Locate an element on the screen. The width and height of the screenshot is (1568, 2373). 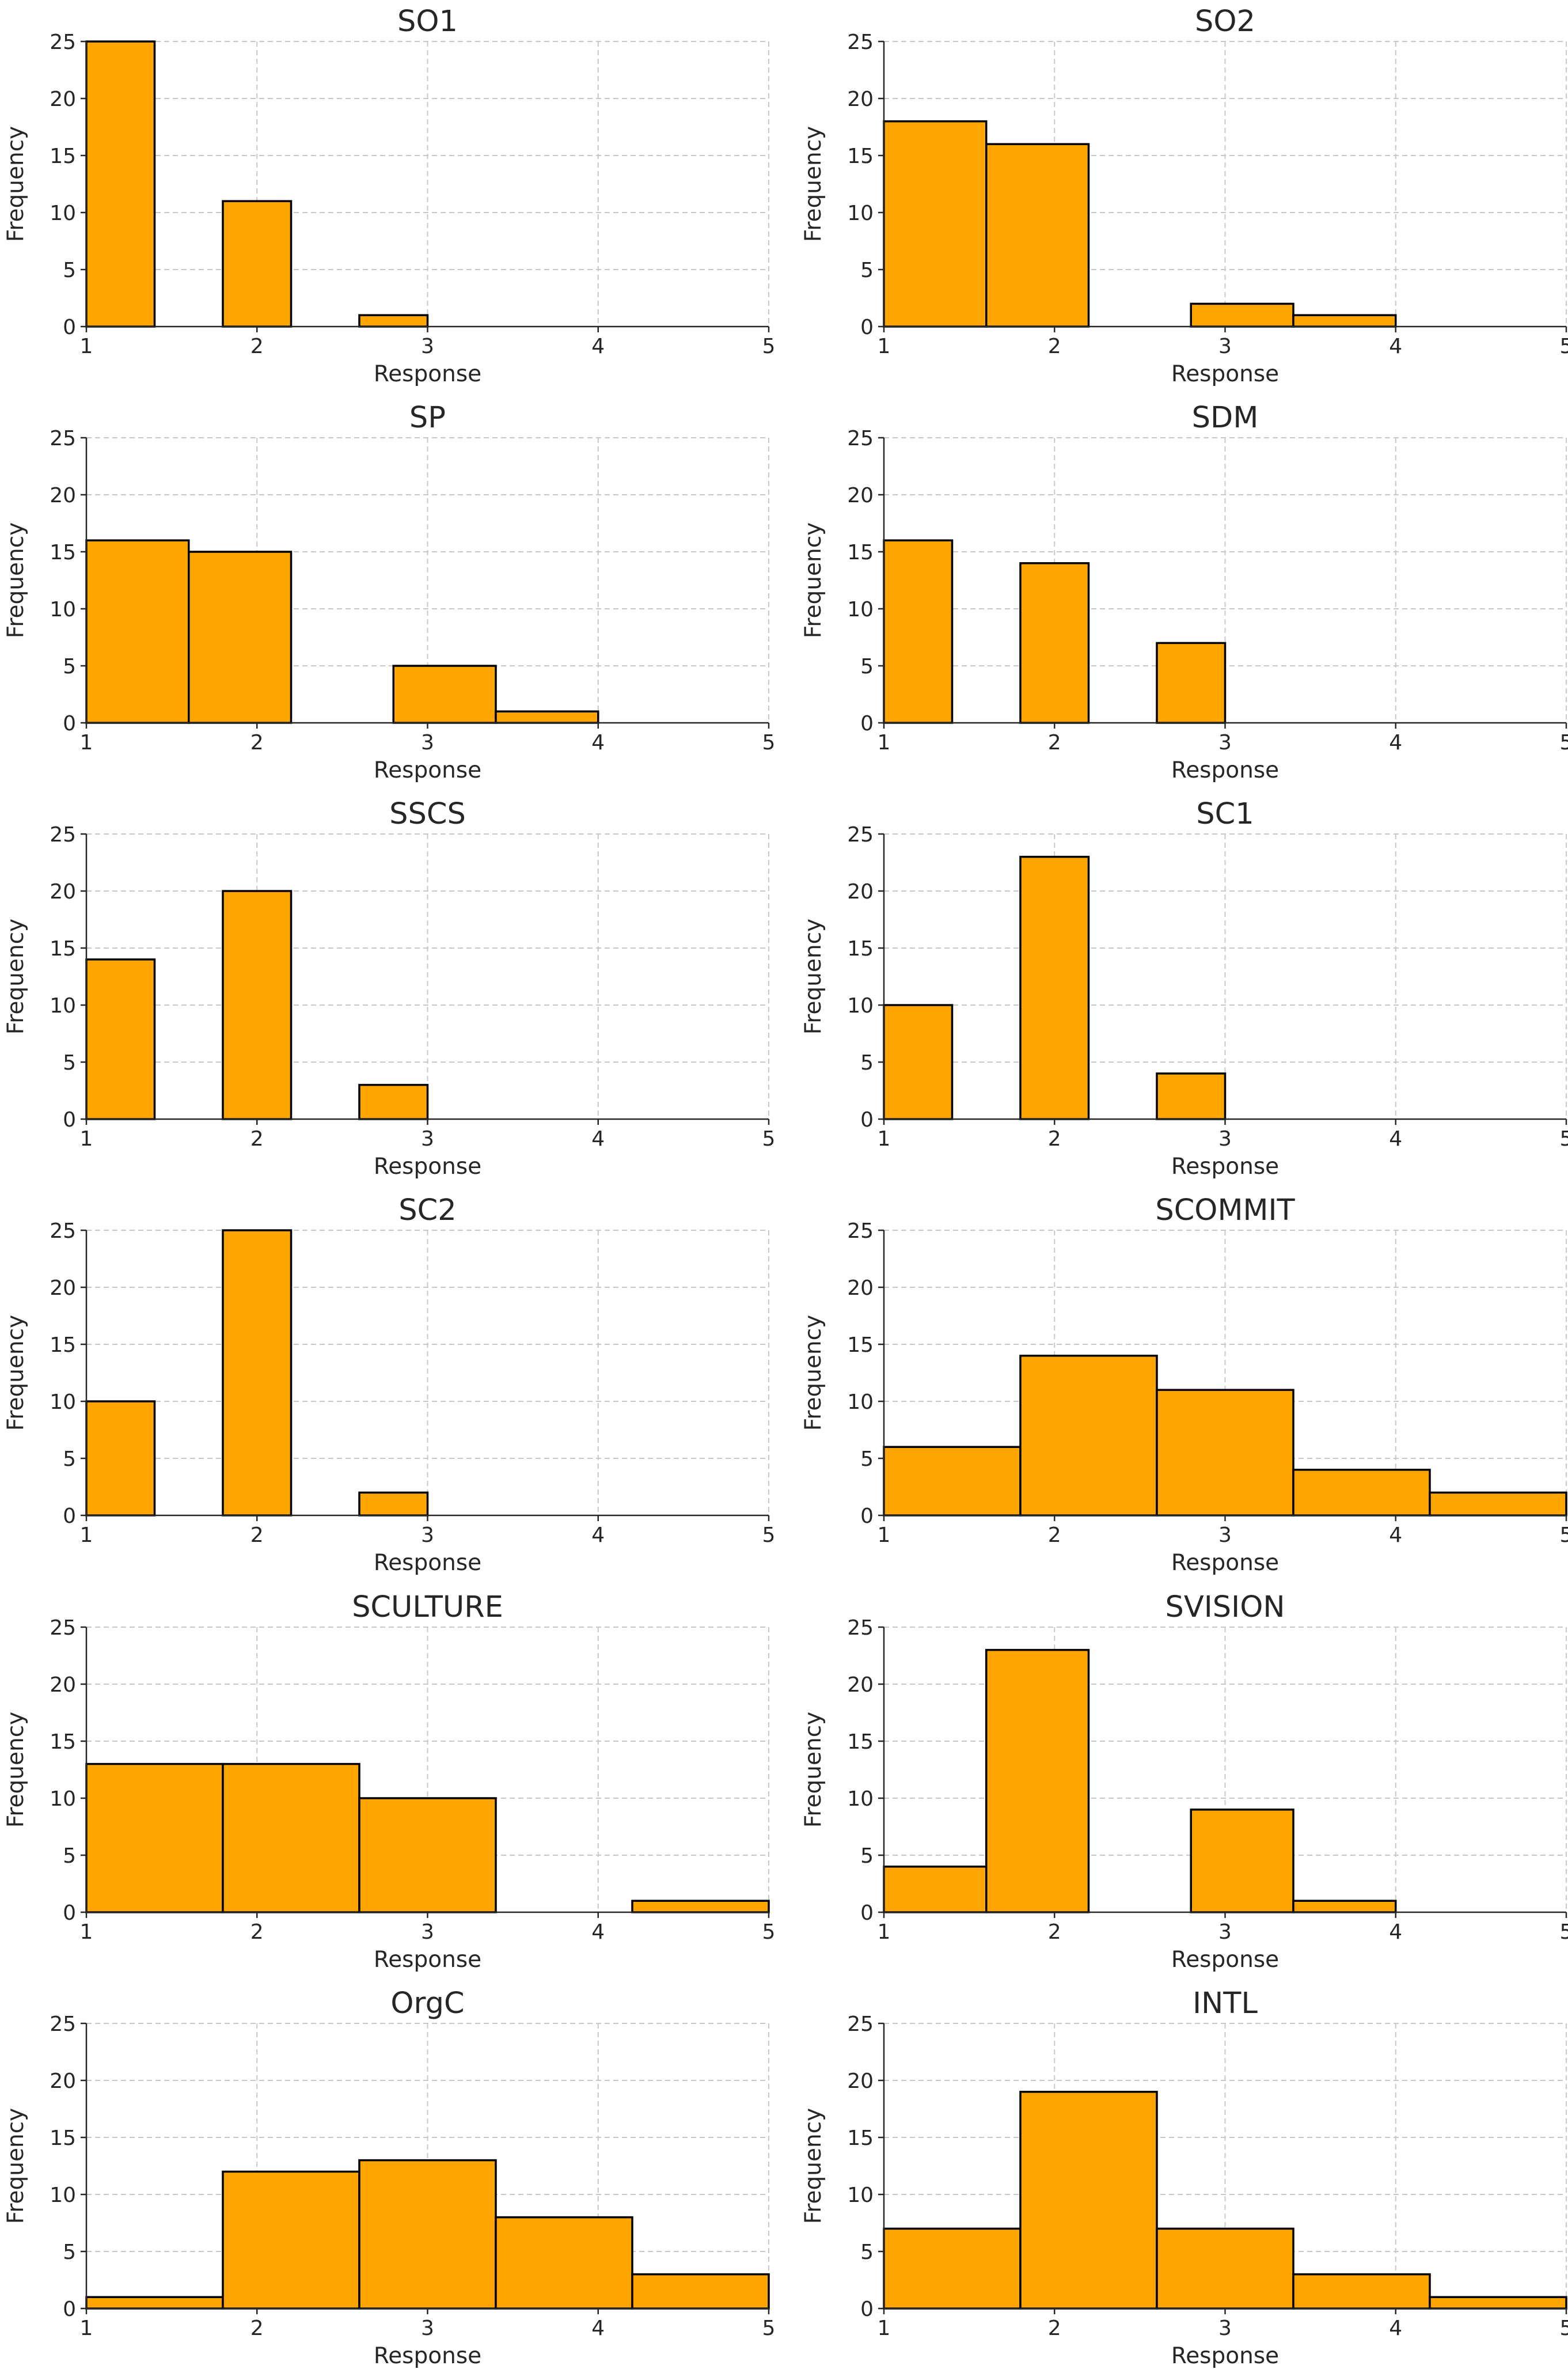
histogram-panel-orgc: 1 2 3 4 5 0 5 10 15 20 25 OrgC Response Frequency is located at coordinates (389, 2178).